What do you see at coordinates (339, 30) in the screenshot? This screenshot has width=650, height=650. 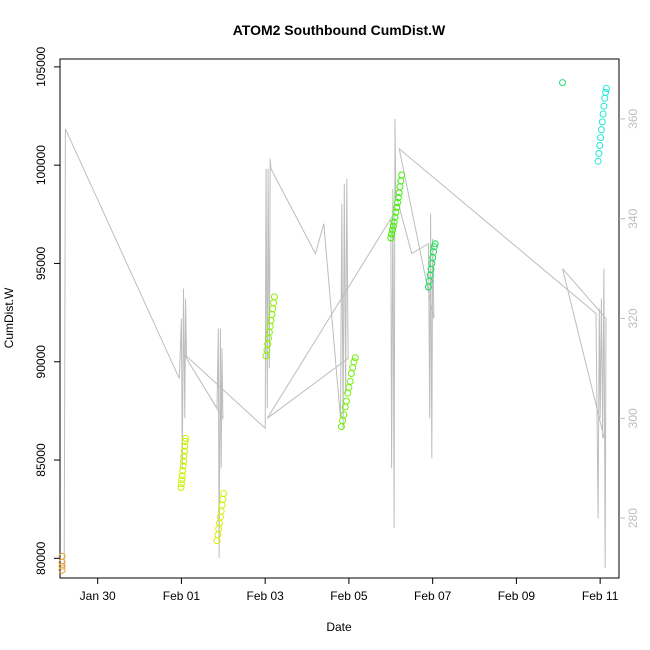 I see `chart-title: ATOM2 Southbound CumDist.W` at bounding box center [339, 30].